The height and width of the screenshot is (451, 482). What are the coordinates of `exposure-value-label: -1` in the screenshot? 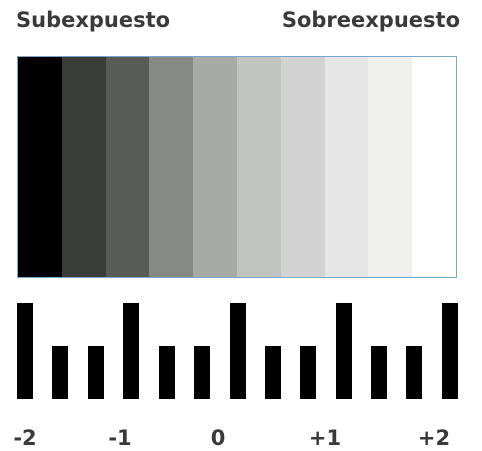 It's located at (120, 438).